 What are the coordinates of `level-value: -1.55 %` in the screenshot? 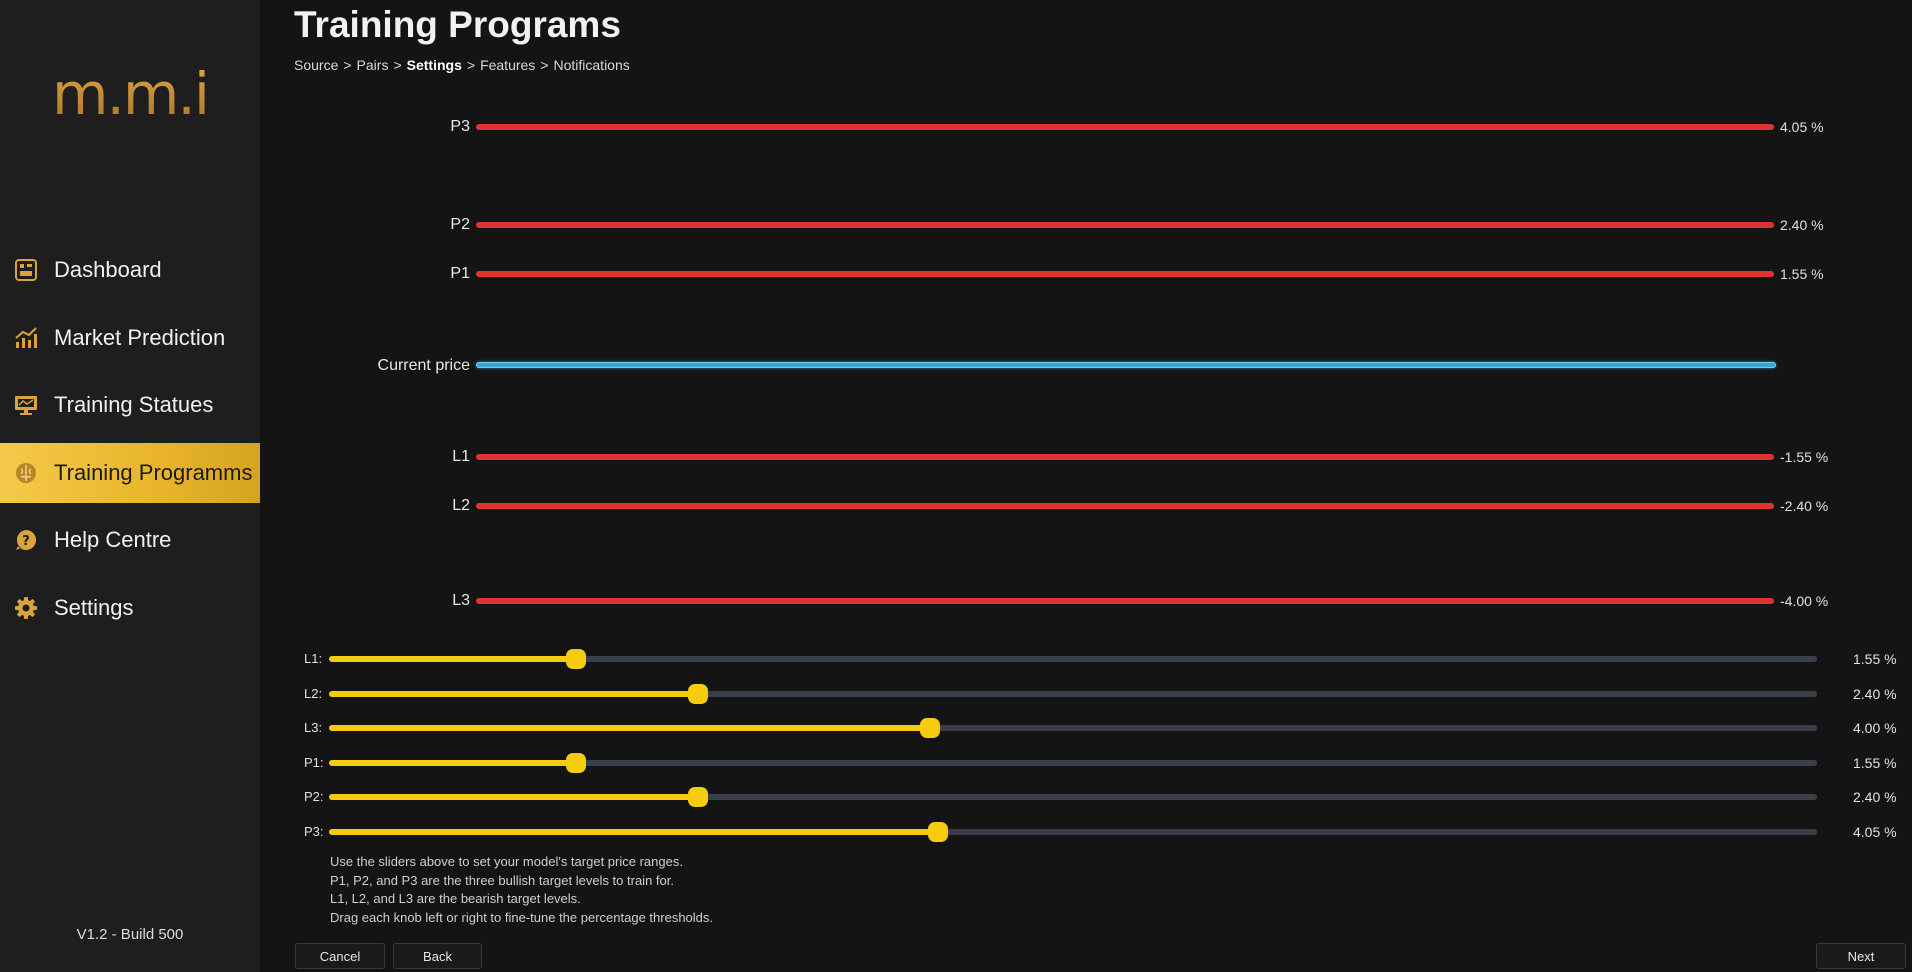 It's located at (1804, 457).